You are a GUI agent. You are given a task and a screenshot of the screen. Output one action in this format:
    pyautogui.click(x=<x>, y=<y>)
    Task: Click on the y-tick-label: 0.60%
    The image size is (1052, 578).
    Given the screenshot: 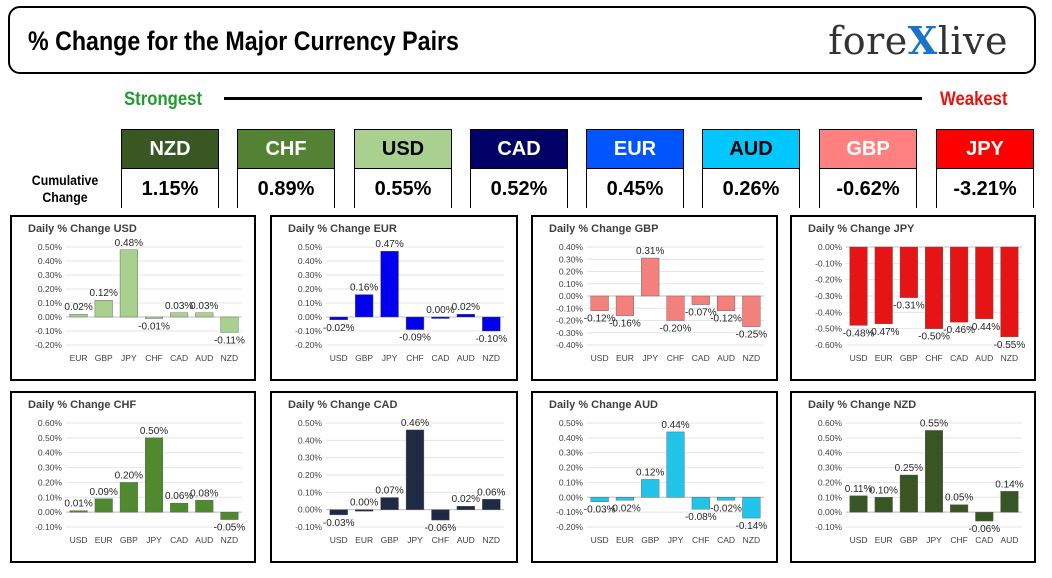 What is the action you would take?
    pyautogui.click(x=830, y=423)
    